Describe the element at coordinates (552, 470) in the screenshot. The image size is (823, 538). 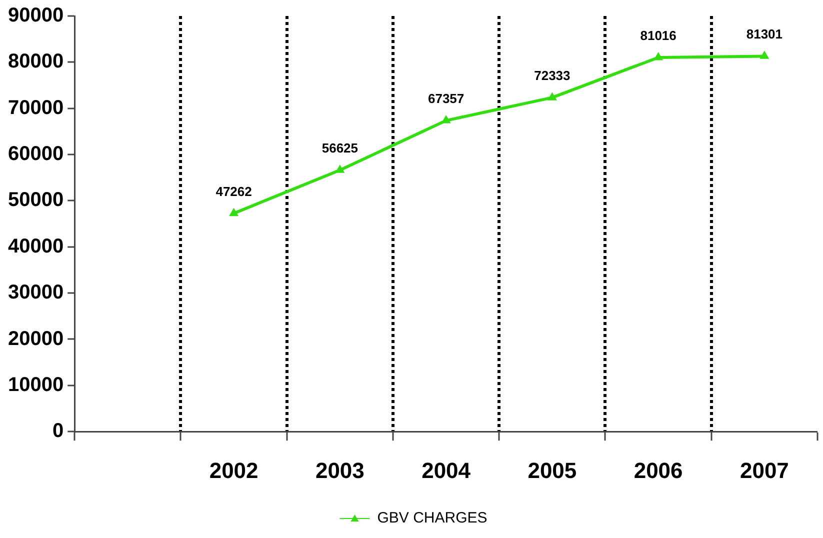
I see `x-tick-label: 2005` at that location.